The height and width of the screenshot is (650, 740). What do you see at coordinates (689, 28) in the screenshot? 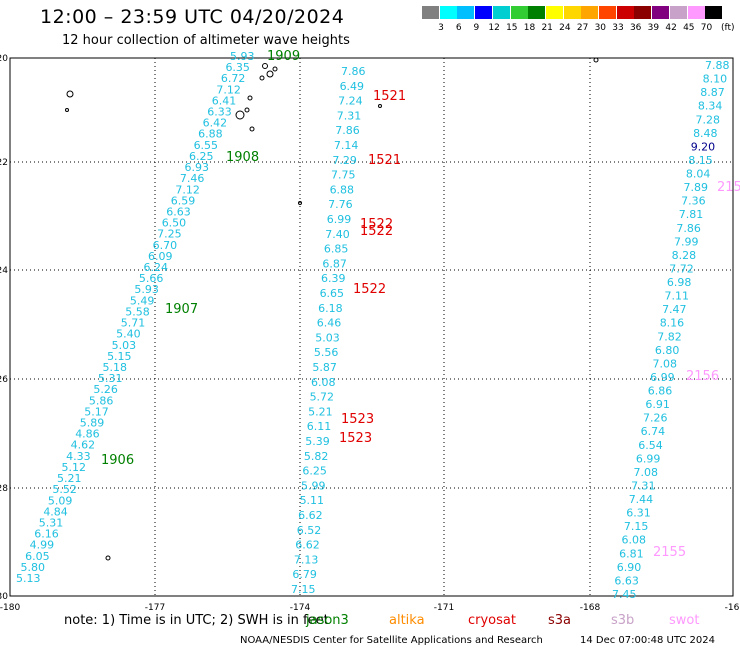
I see `legend-label: 45` at bounding box center [689, 28].